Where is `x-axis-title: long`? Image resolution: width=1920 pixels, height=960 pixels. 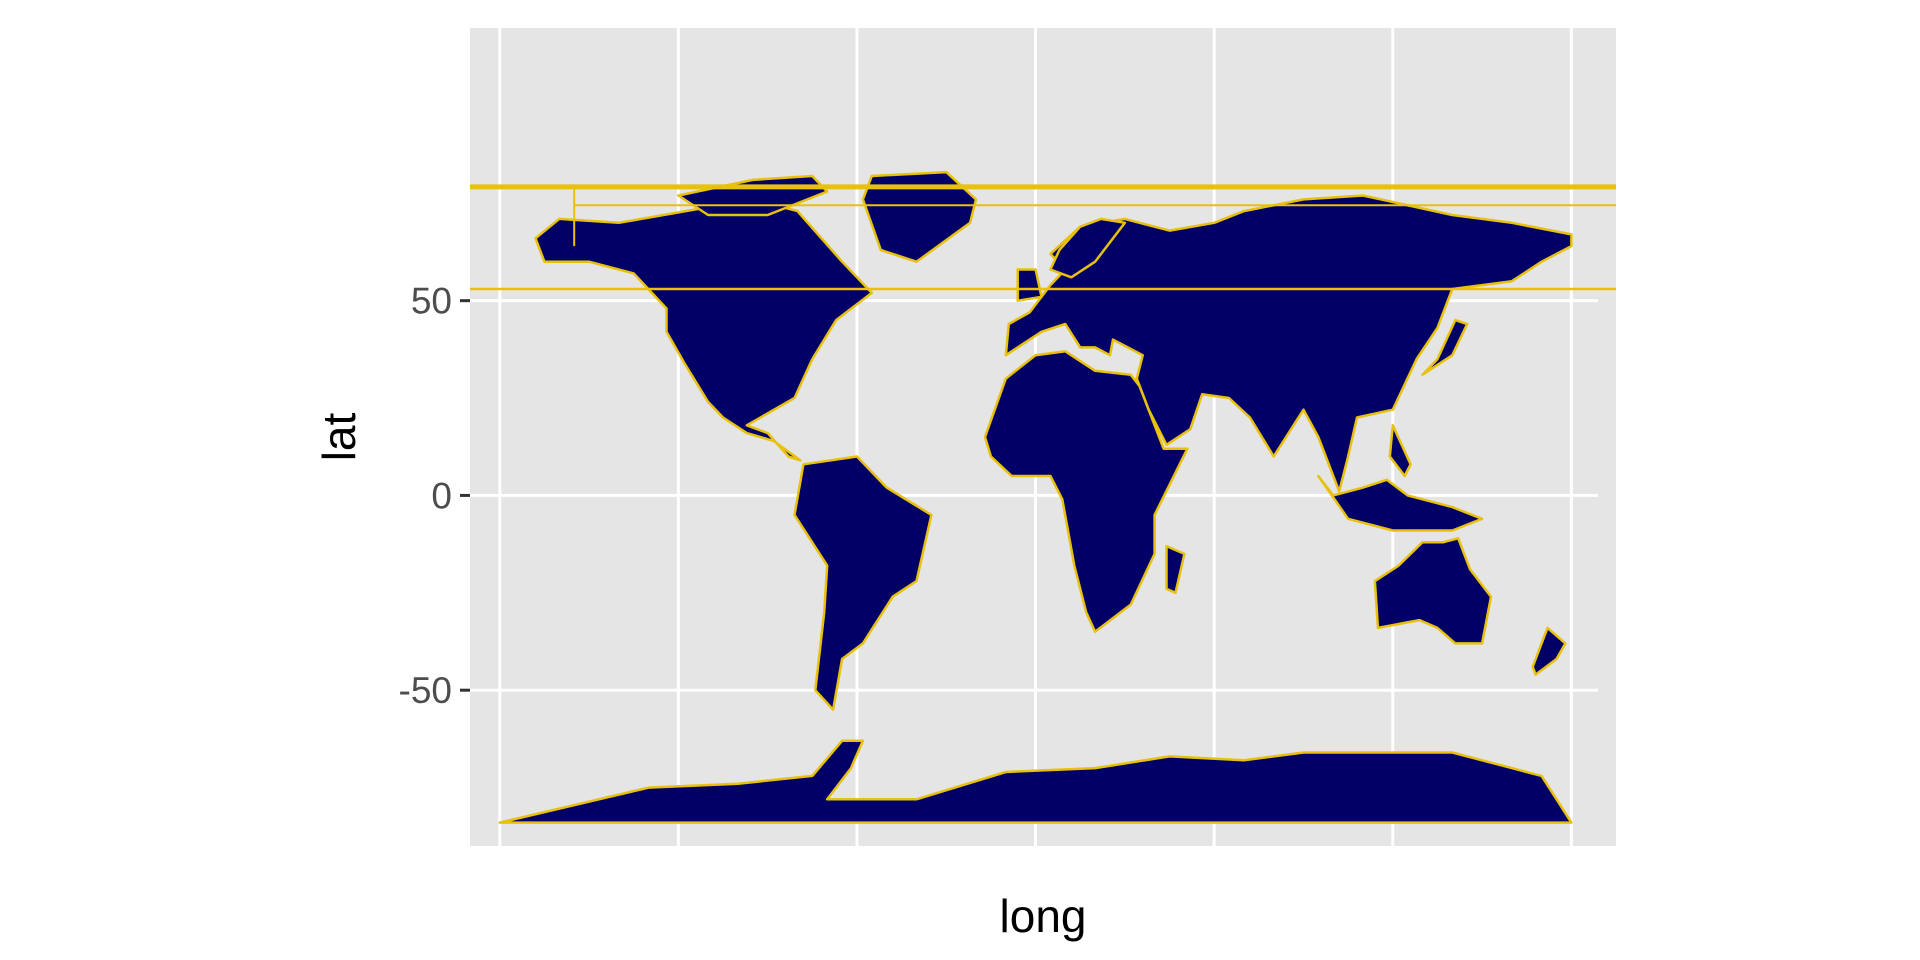 x-axis-title: long is located at coordinates (1043, 916).